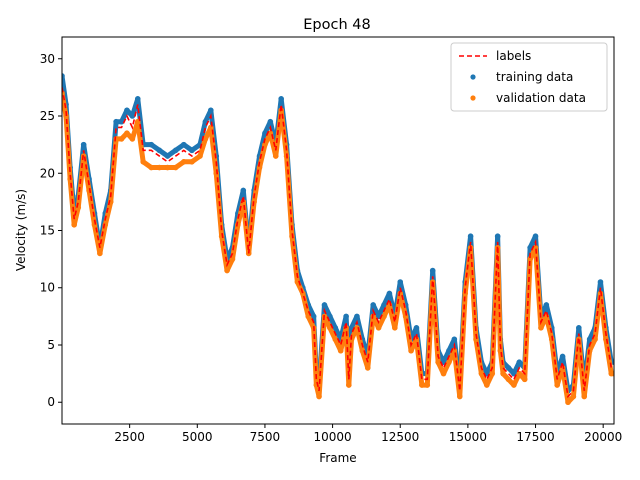  What do you see at coordinates (535, 437) in the screenshot?
I see `x-tick-label: 17500` at bounding box center [535, 437].